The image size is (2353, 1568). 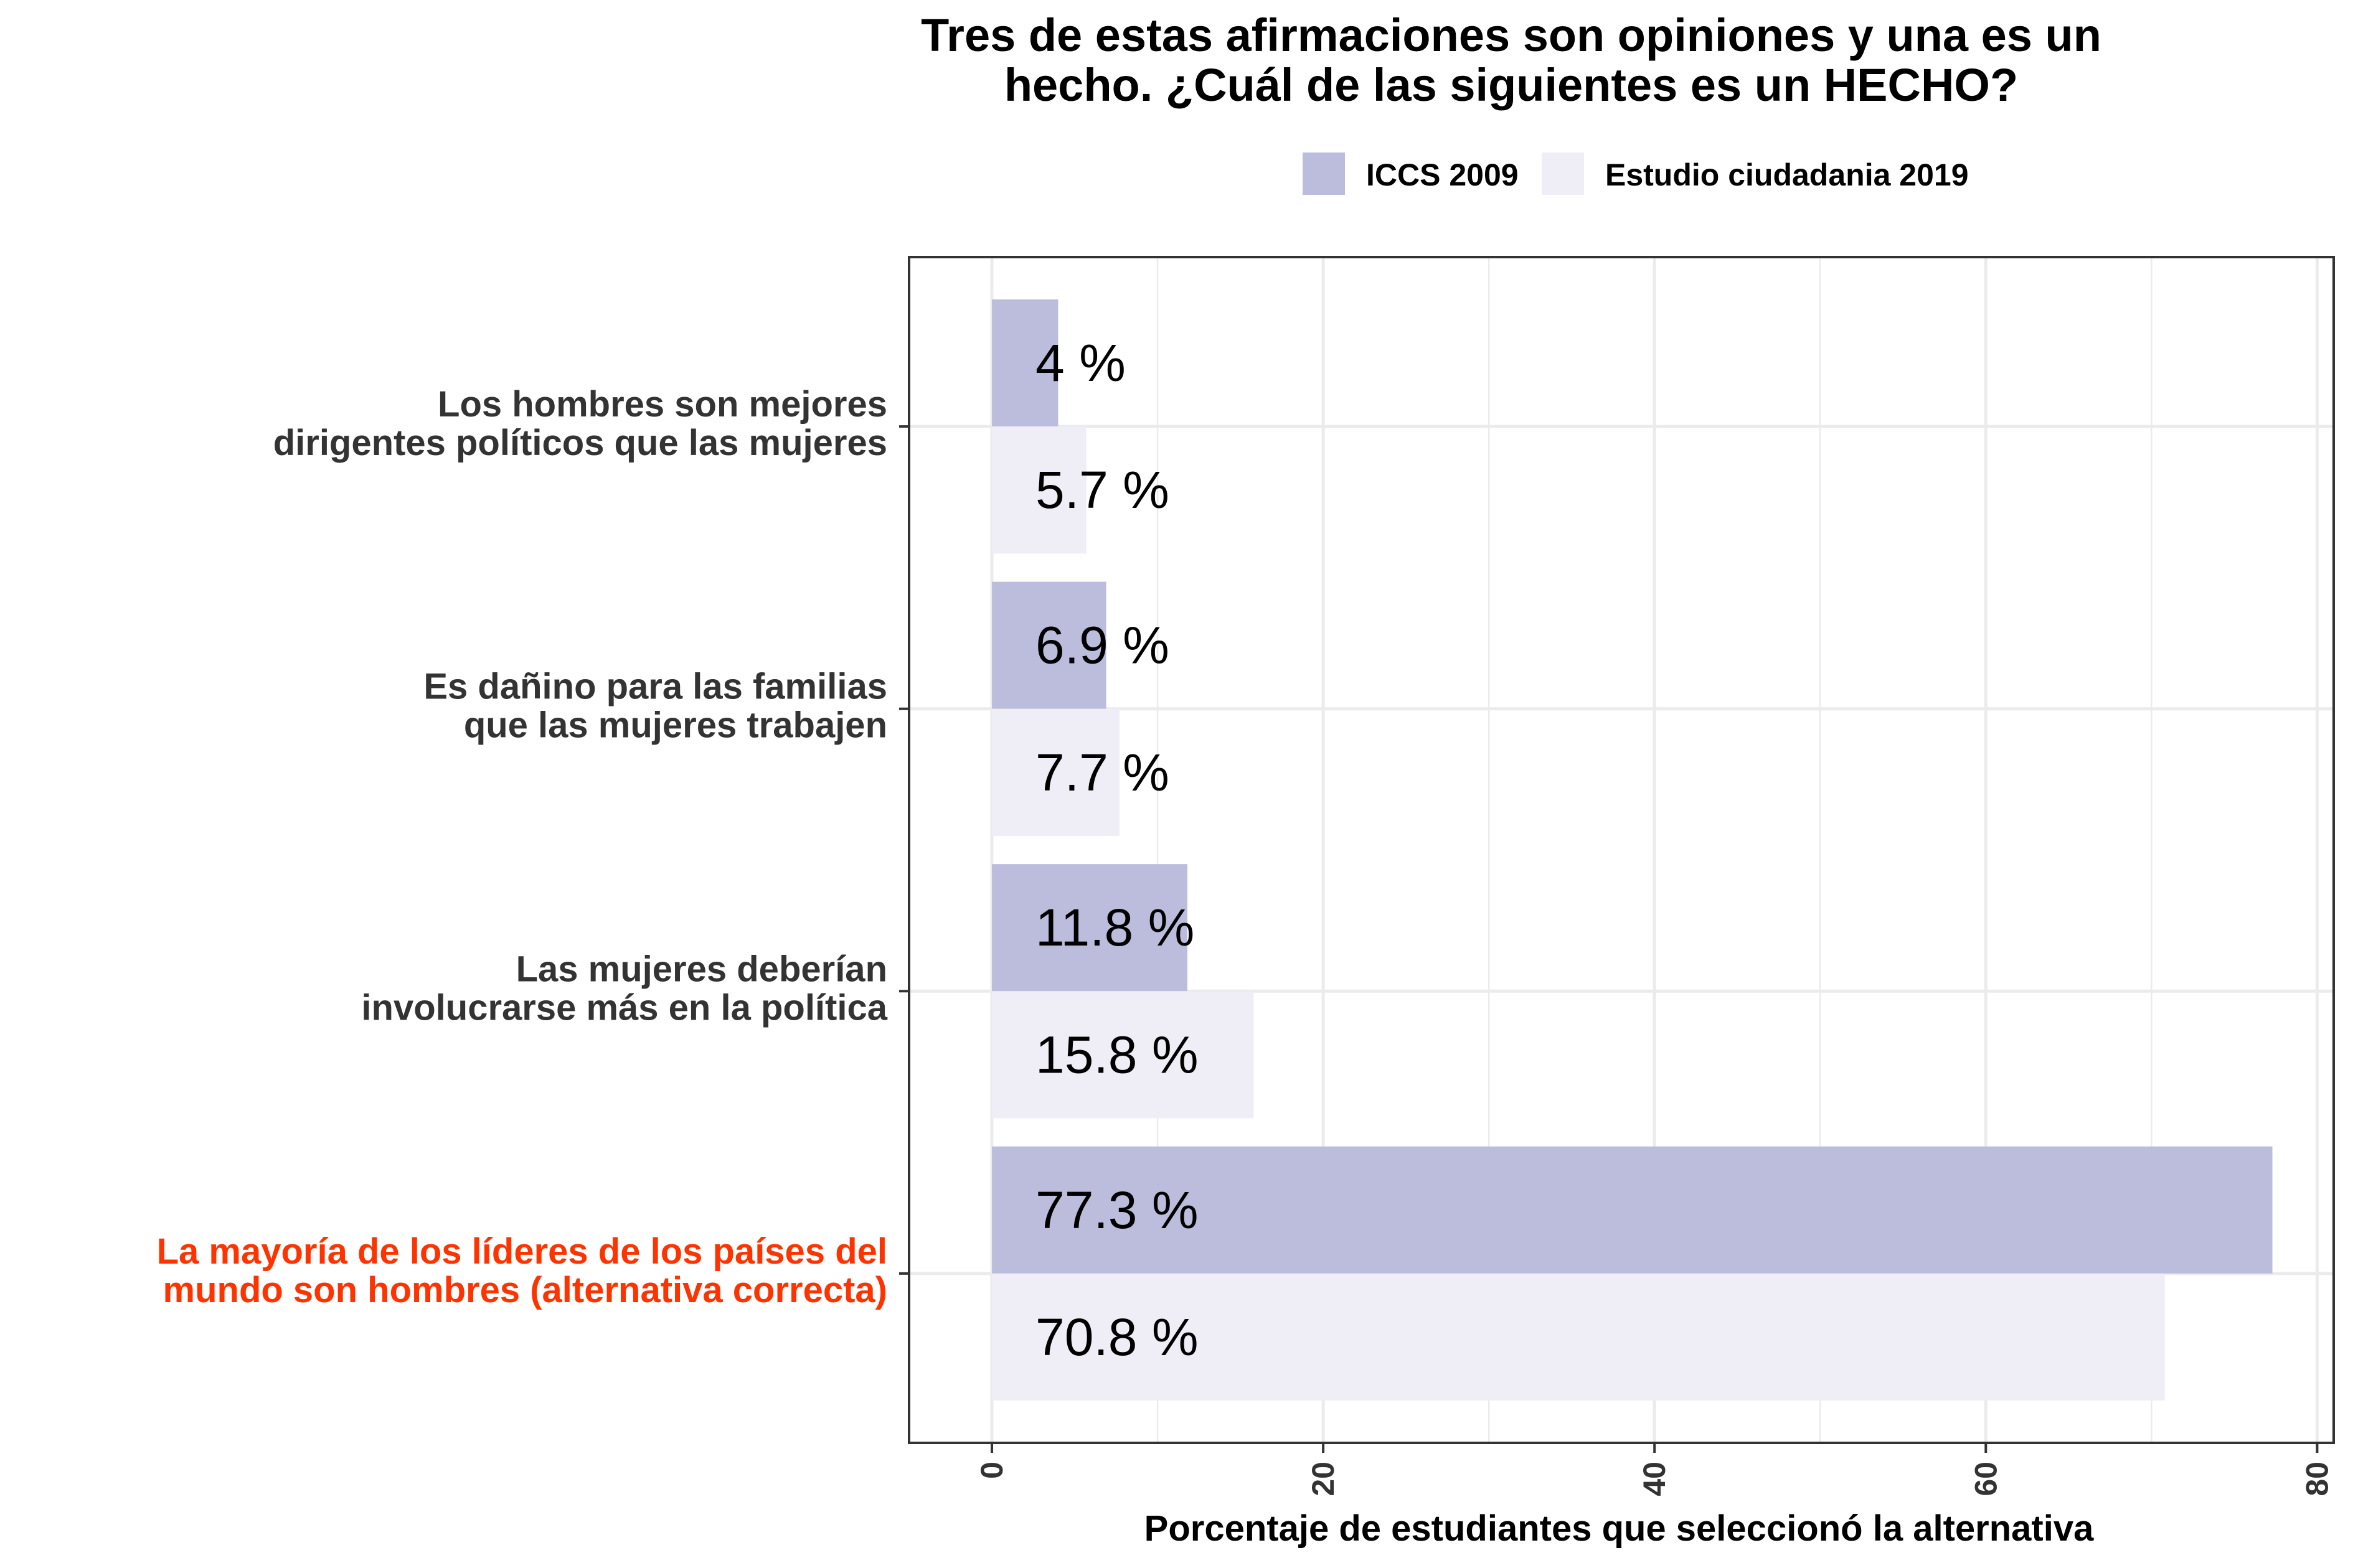 I want to click on data-label: 7.7 %, so click(x=1102, y=772).